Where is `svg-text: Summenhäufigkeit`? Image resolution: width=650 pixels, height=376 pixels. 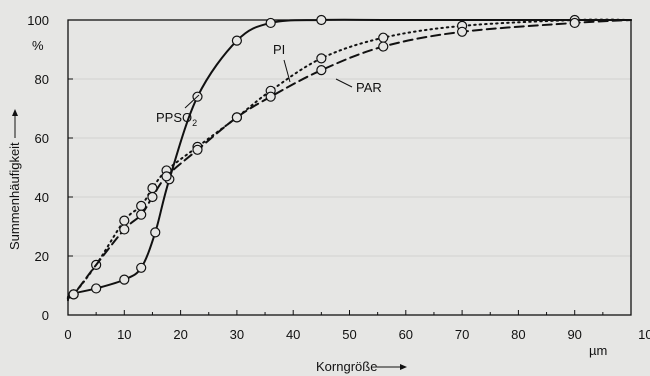
svg-text: Summenhäufigkeit is located at coordinates (14, 196).